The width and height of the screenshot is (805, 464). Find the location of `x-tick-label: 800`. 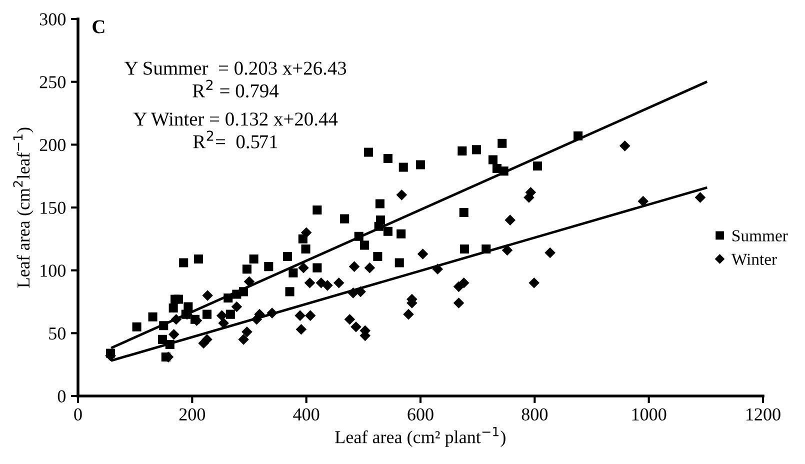

x-tick-label: 800 is located at coordinates (535, 414).